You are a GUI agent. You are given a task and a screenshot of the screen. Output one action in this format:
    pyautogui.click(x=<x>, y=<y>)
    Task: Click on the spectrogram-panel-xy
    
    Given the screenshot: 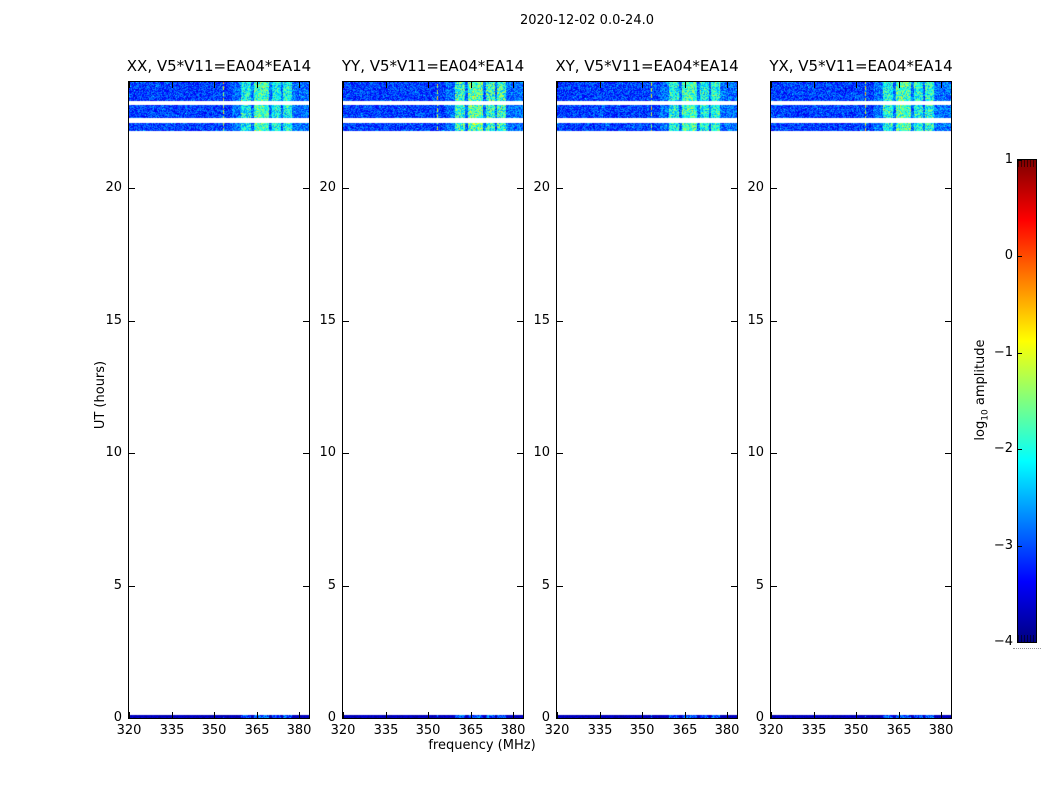 What is the action you would take?
    pyautogui.click(x=647, y=400)
    